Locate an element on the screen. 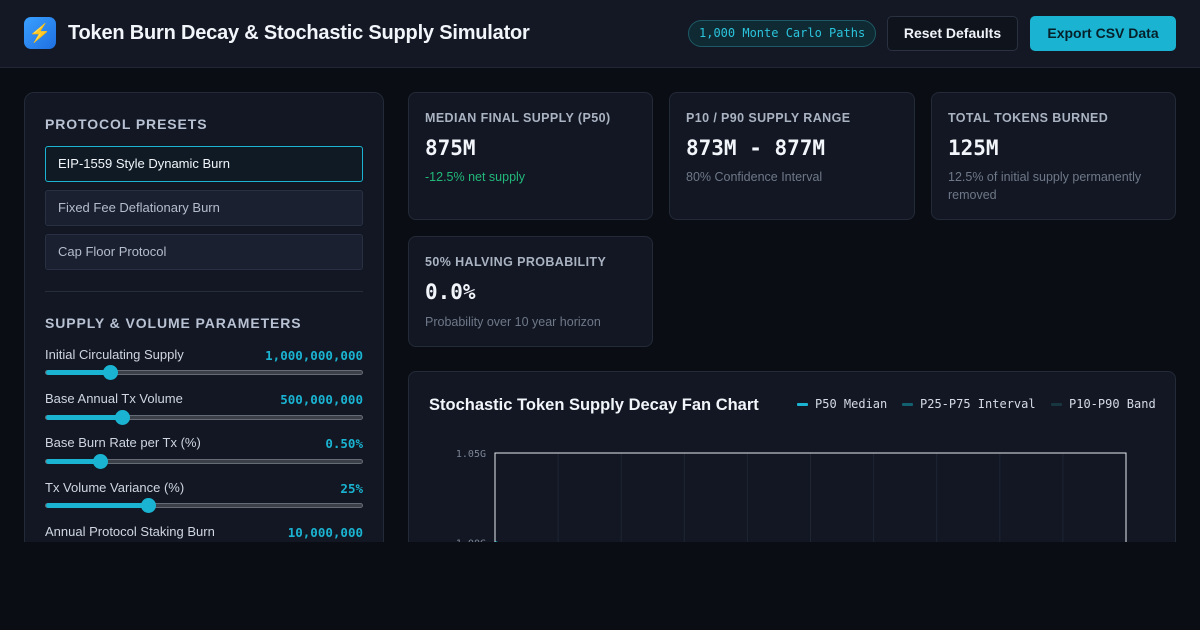 The width and height of the screenshot is (1200, 630). legend-p50: P50 Median is located at coordinates (842, 404).